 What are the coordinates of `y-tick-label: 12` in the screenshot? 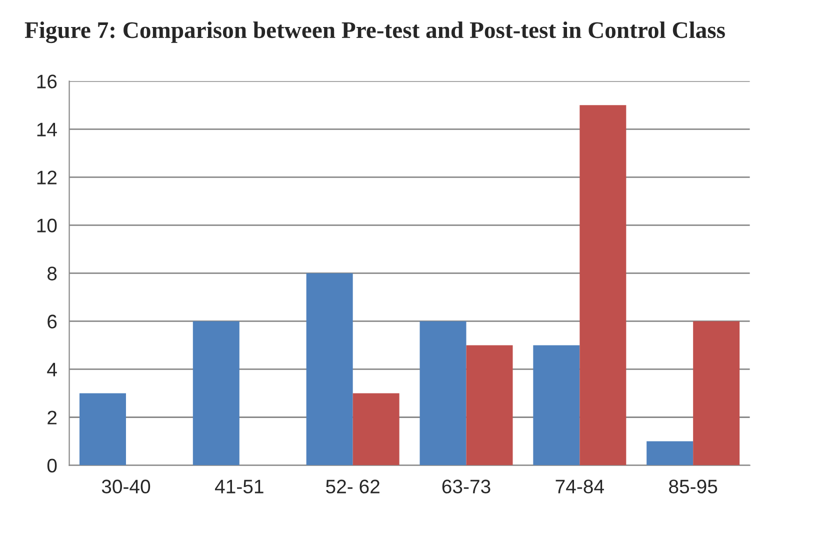 It's located at (46, 177).